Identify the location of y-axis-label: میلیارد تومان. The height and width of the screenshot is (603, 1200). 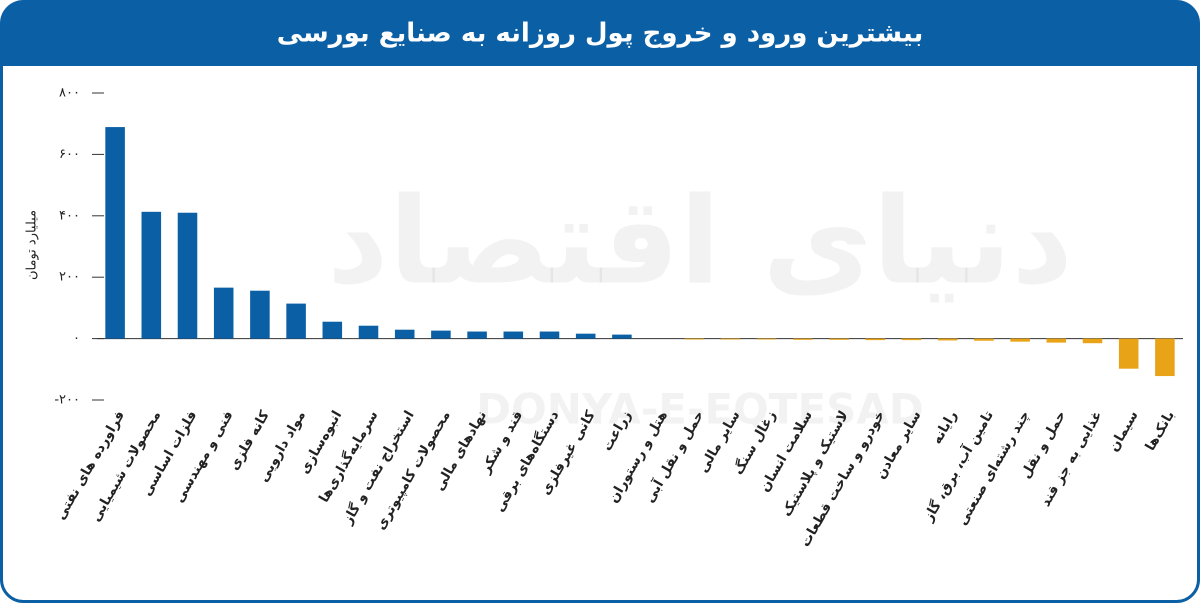
(32, 245).